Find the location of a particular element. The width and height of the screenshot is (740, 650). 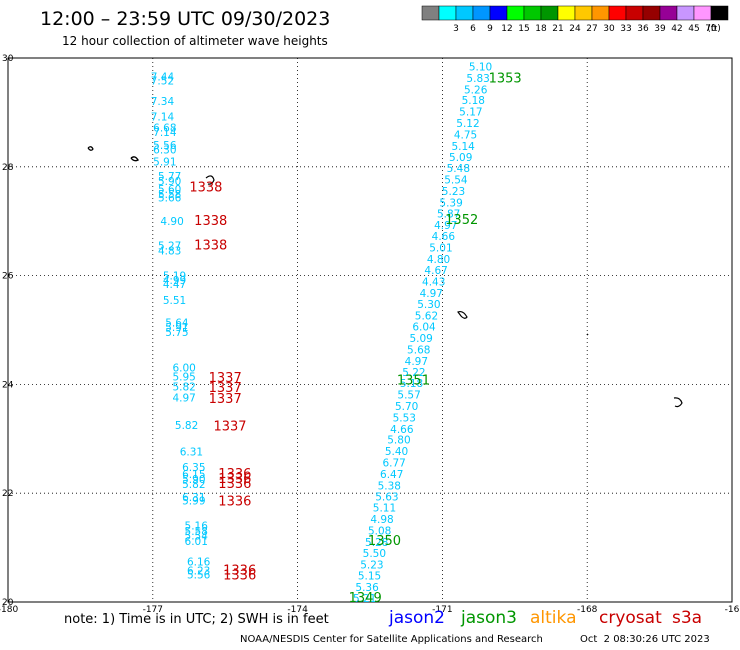

data-point-label: 6.15 is located at coordinates (193, 475).